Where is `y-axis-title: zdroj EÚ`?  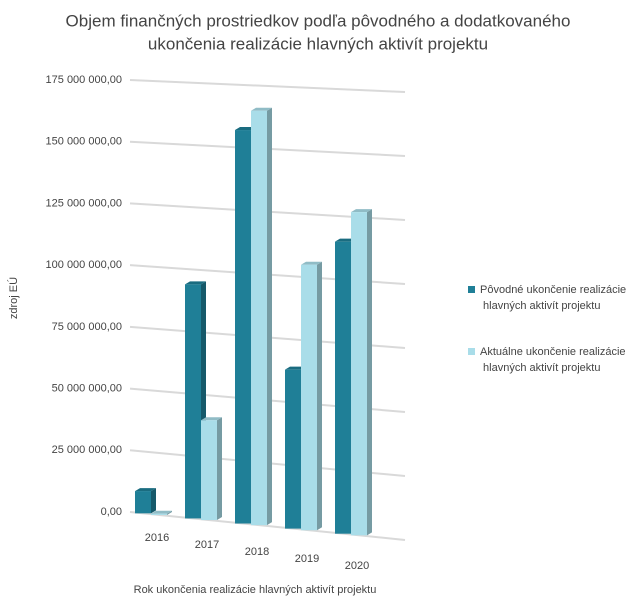
y-axis-title: zdroj EÚ is located at coordinates (13, 298).